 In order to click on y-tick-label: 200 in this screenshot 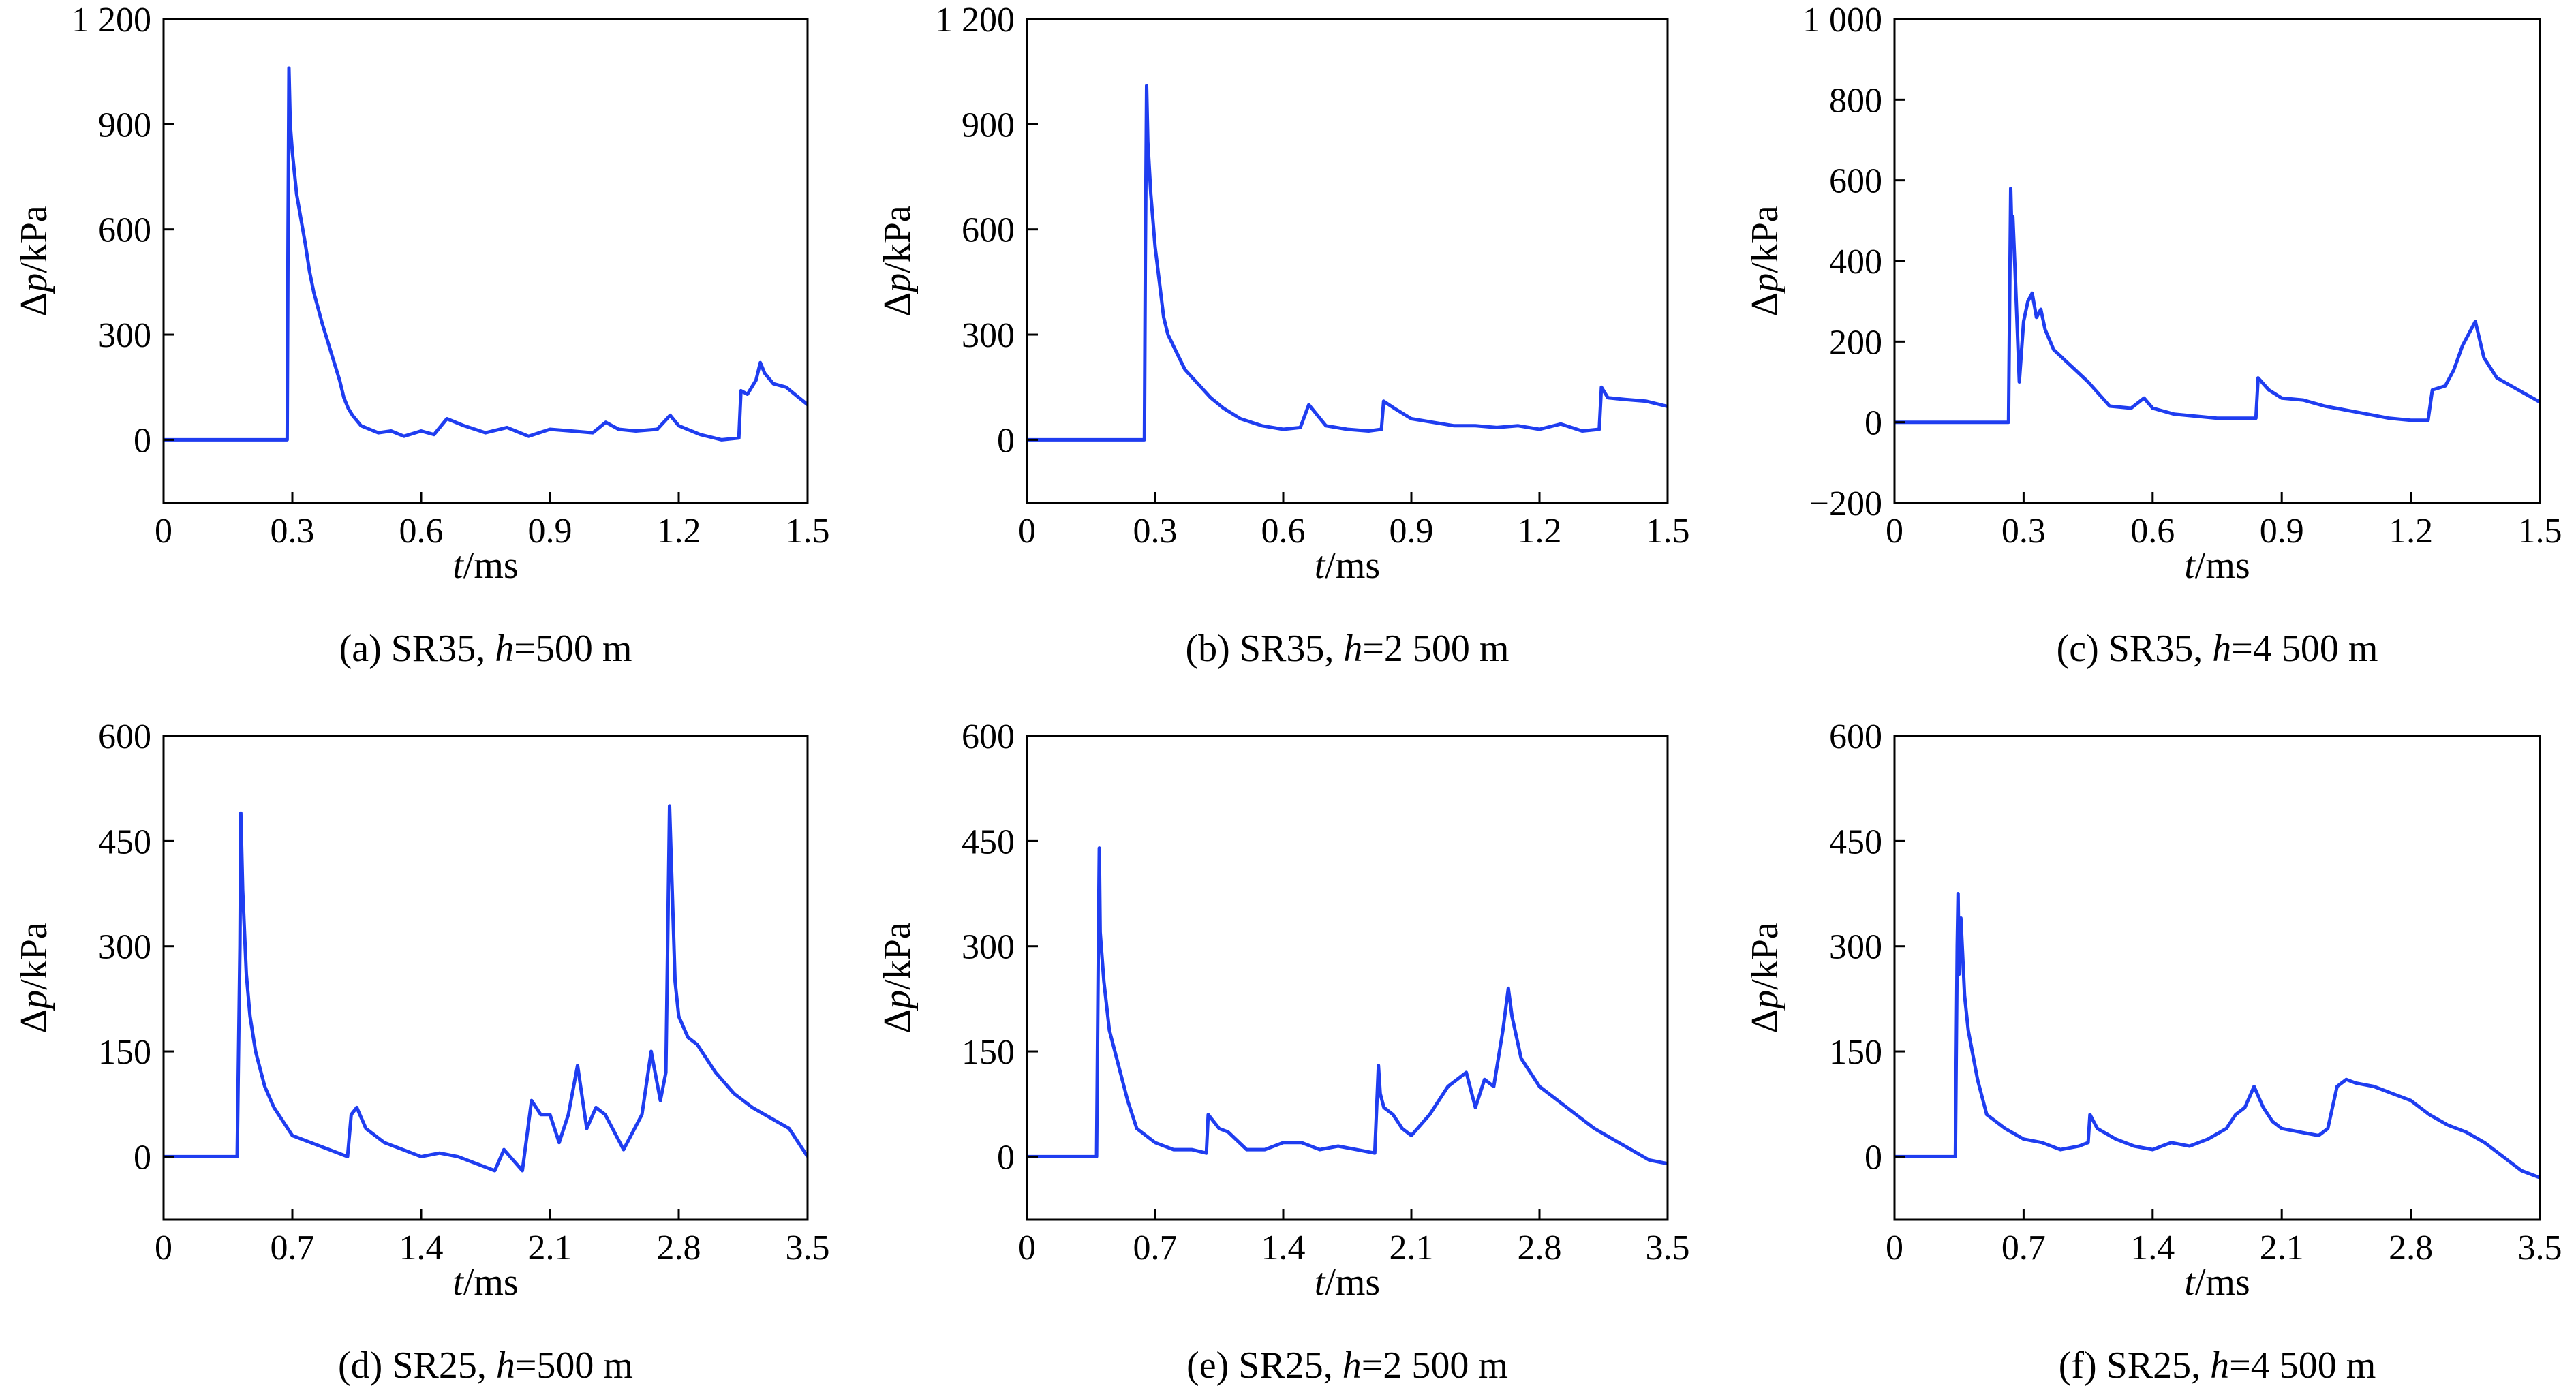, I will do `click(1855, 342)`.